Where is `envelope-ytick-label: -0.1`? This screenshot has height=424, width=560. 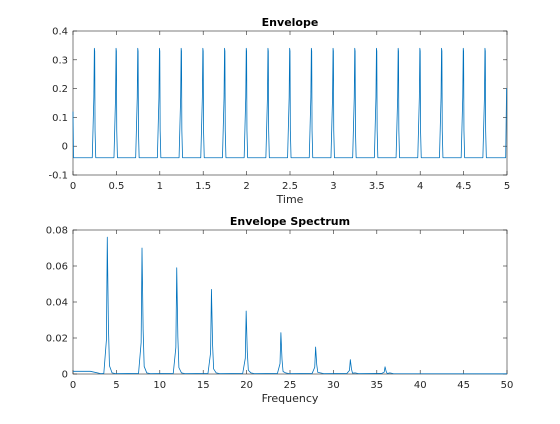
envelope-ytick-label: -0.1 is located at coordinates (58, 176).